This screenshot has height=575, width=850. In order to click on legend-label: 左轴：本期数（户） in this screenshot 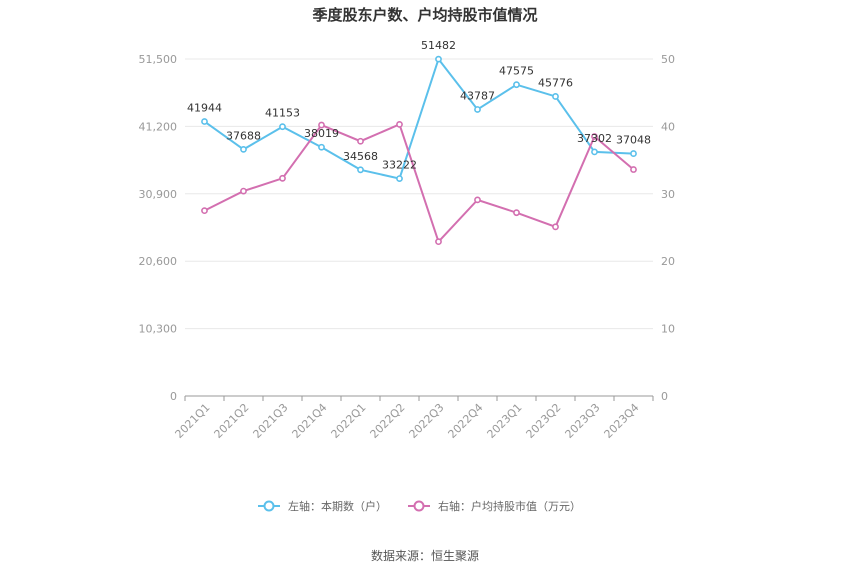, I will do `click(337, 506)`.